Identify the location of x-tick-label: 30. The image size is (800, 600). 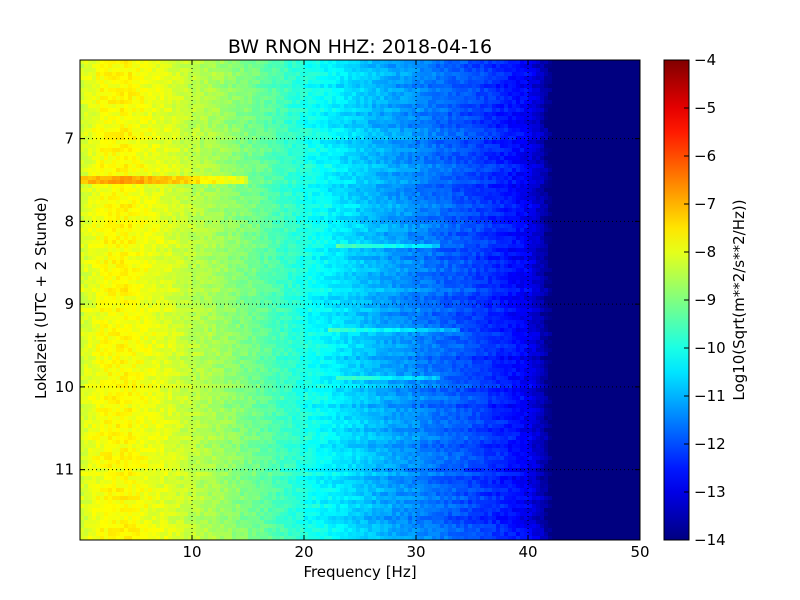
(415, 552).